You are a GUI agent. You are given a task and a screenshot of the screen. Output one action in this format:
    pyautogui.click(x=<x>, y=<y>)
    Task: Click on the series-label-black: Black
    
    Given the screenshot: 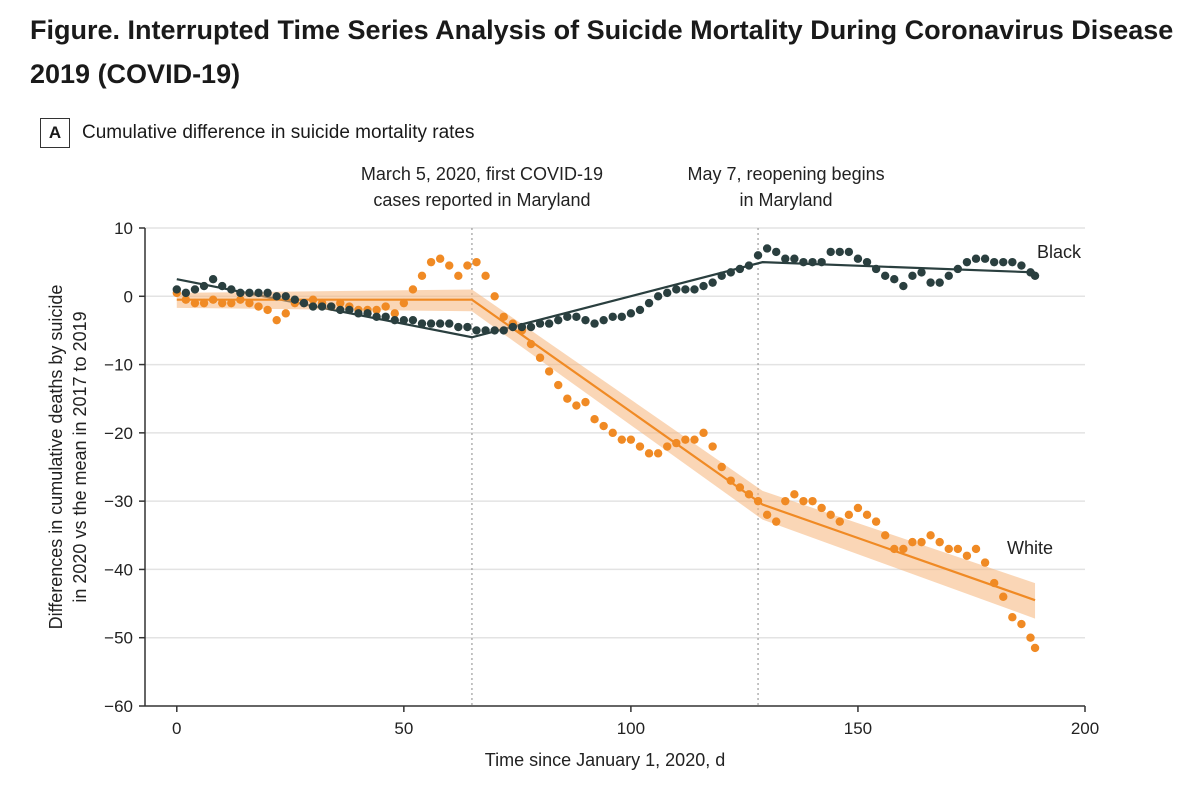 What is the action you would take?
    pyautogui.click(x=1059, y=252)
    